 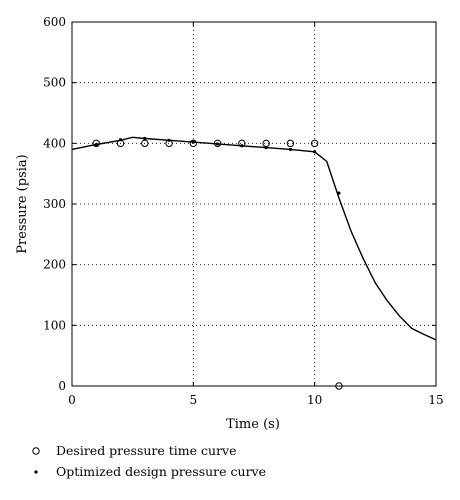 I want to click on x-tick-label: 0, so click(x=72, y=400).